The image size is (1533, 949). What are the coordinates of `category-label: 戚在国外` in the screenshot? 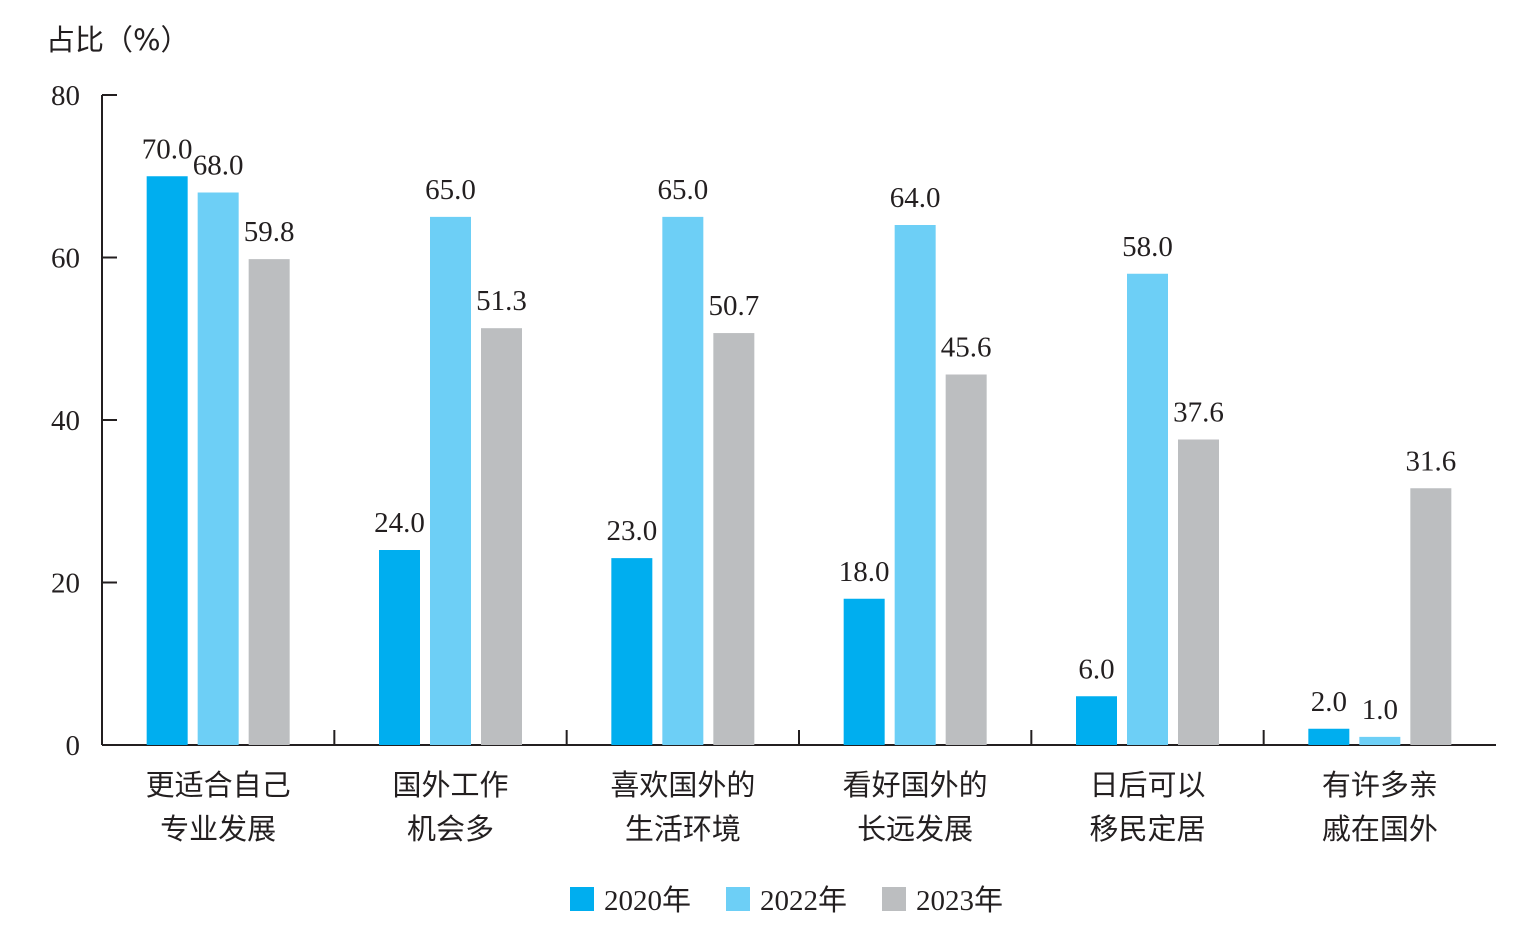 It's located at (1380, 829).